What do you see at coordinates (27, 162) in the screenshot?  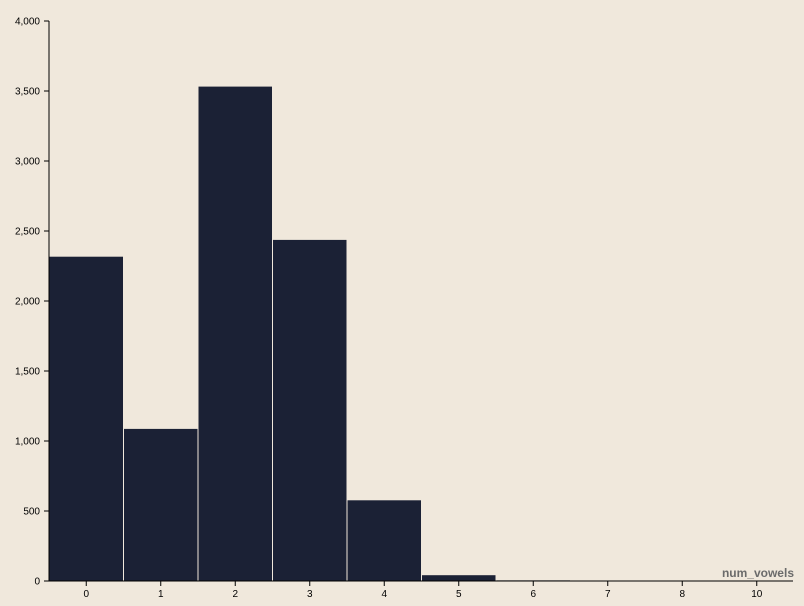 I see `y-tick-label: 3,000` at bounding box center [27, 162].